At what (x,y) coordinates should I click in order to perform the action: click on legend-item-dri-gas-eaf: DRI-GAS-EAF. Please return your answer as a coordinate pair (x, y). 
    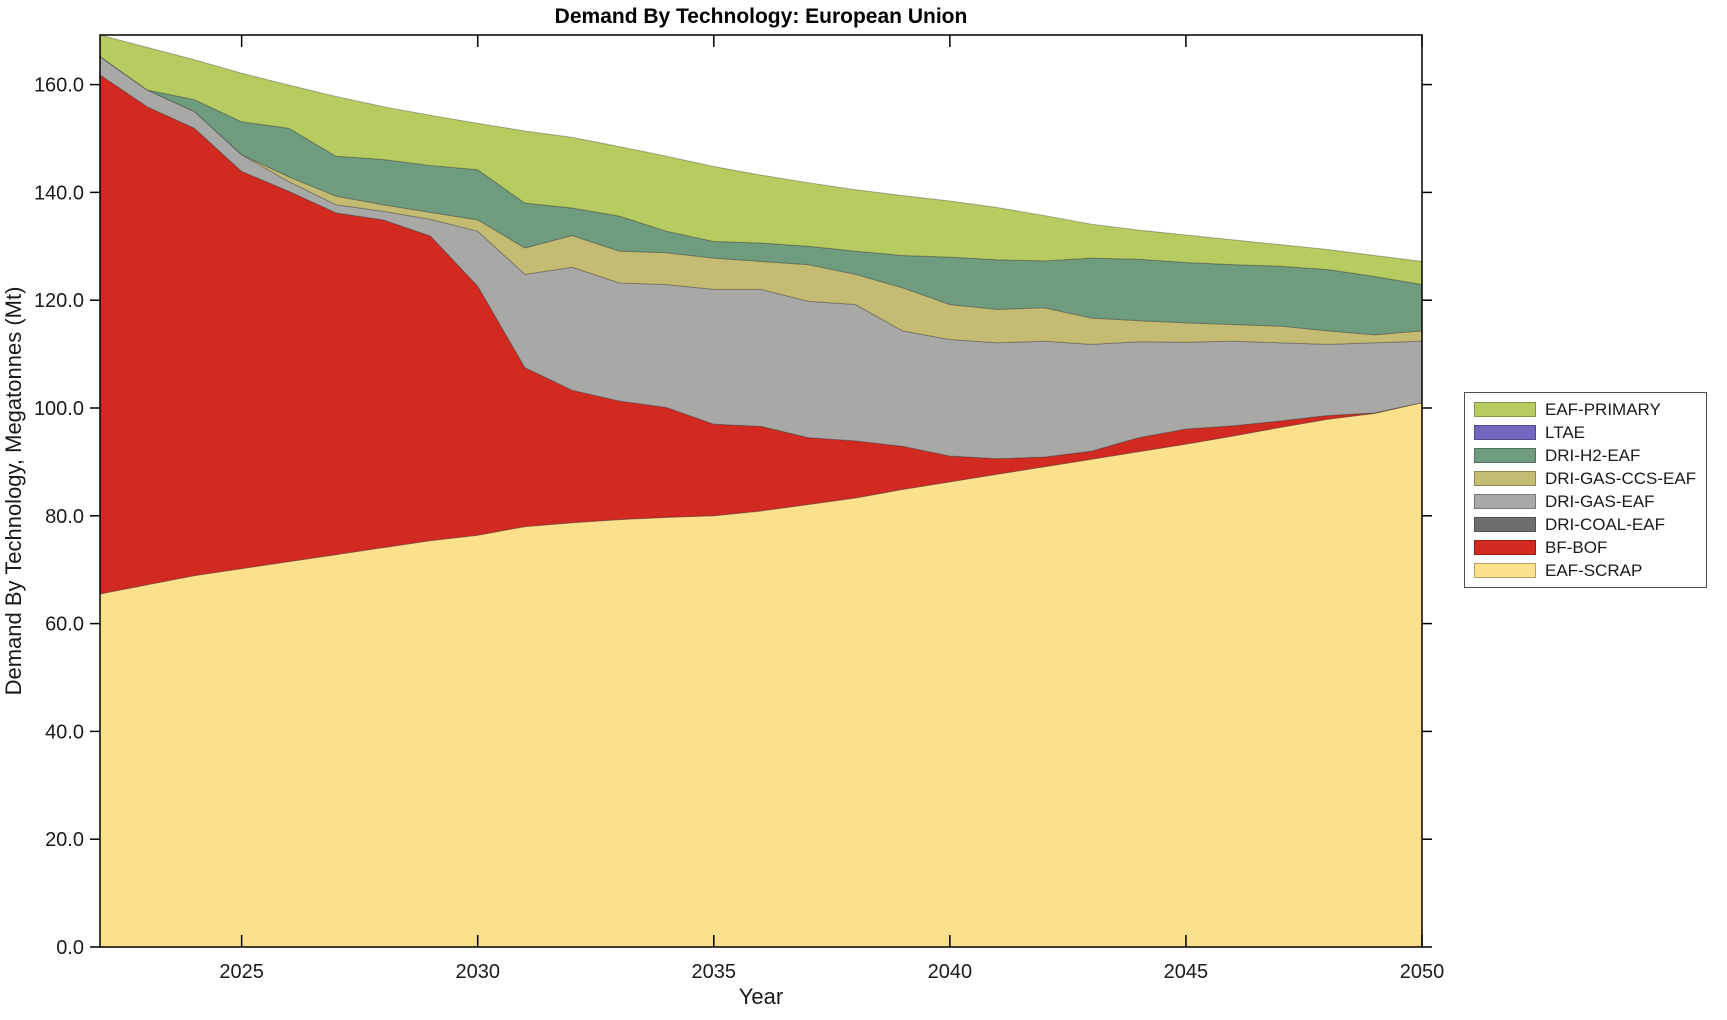
    Looking at the image, I should click on (1588, 501).